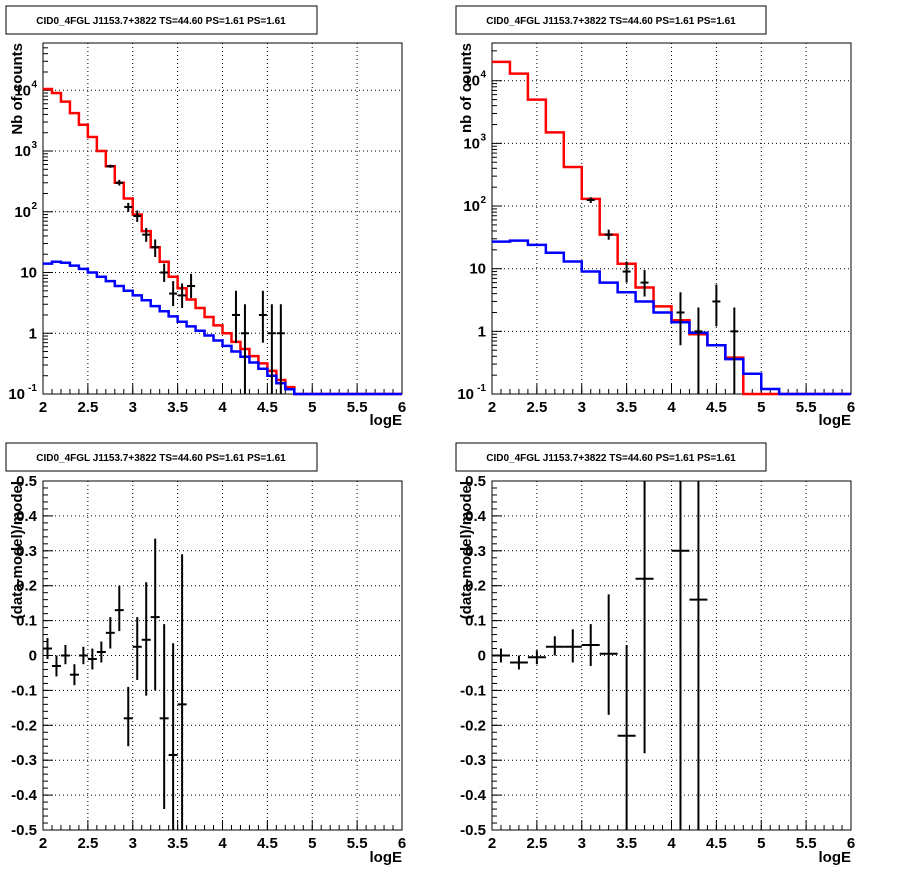 The height and width of the screenshot is (875, 898). I want to click on y-tick-label: 1, so click(482, 331).